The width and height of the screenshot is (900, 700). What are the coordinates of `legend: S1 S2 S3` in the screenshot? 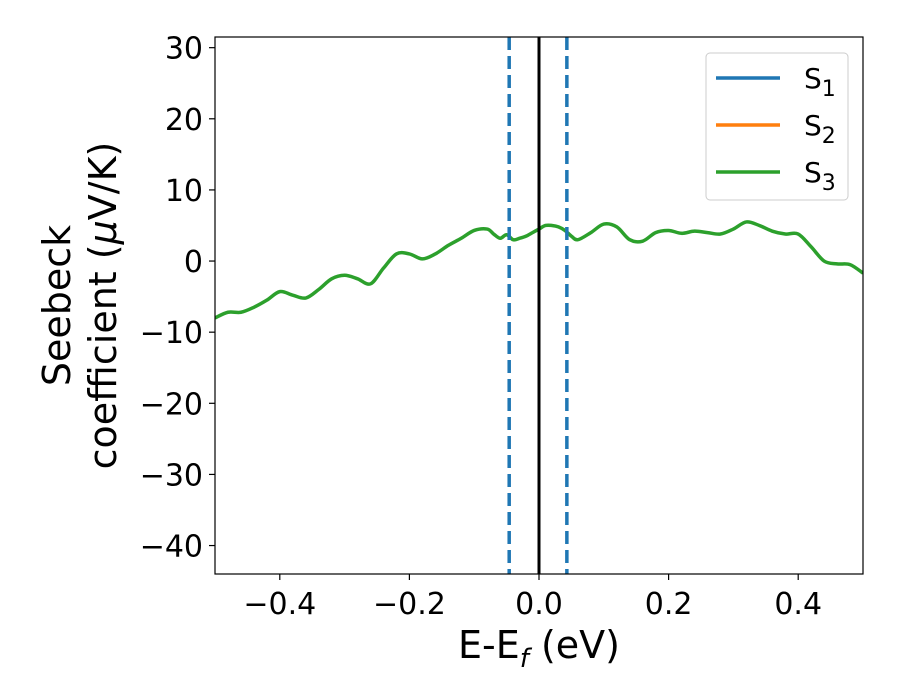 It's located at (777, 126).